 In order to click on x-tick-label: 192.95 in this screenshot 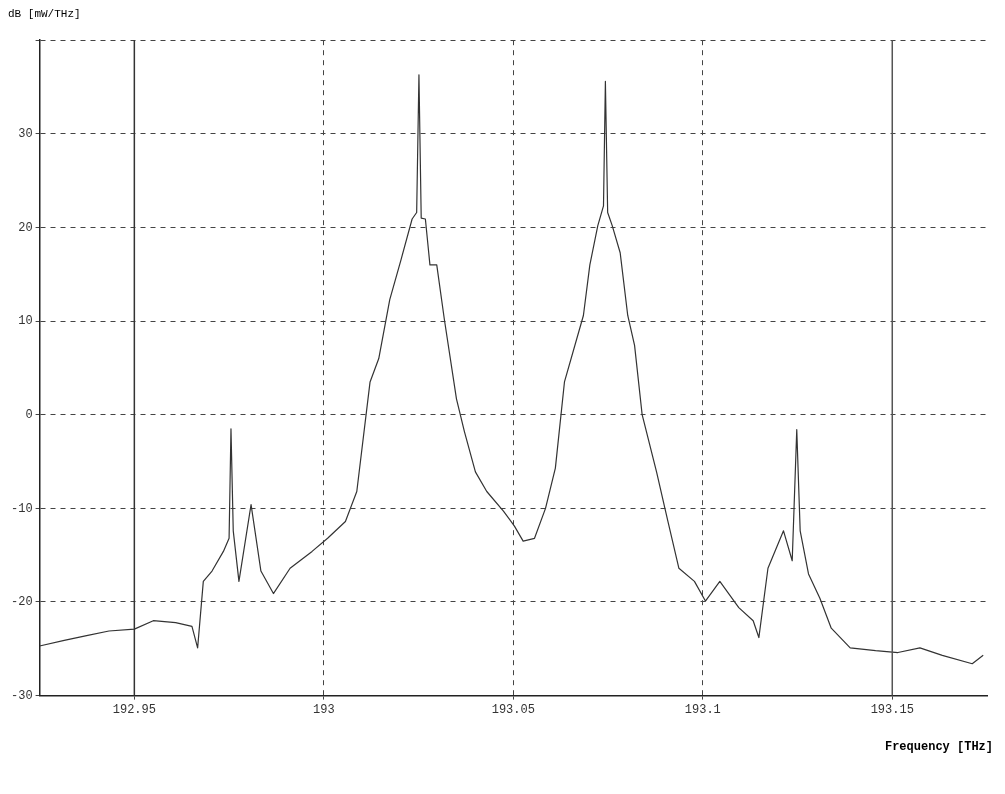, I will do `click(134, 709)`.